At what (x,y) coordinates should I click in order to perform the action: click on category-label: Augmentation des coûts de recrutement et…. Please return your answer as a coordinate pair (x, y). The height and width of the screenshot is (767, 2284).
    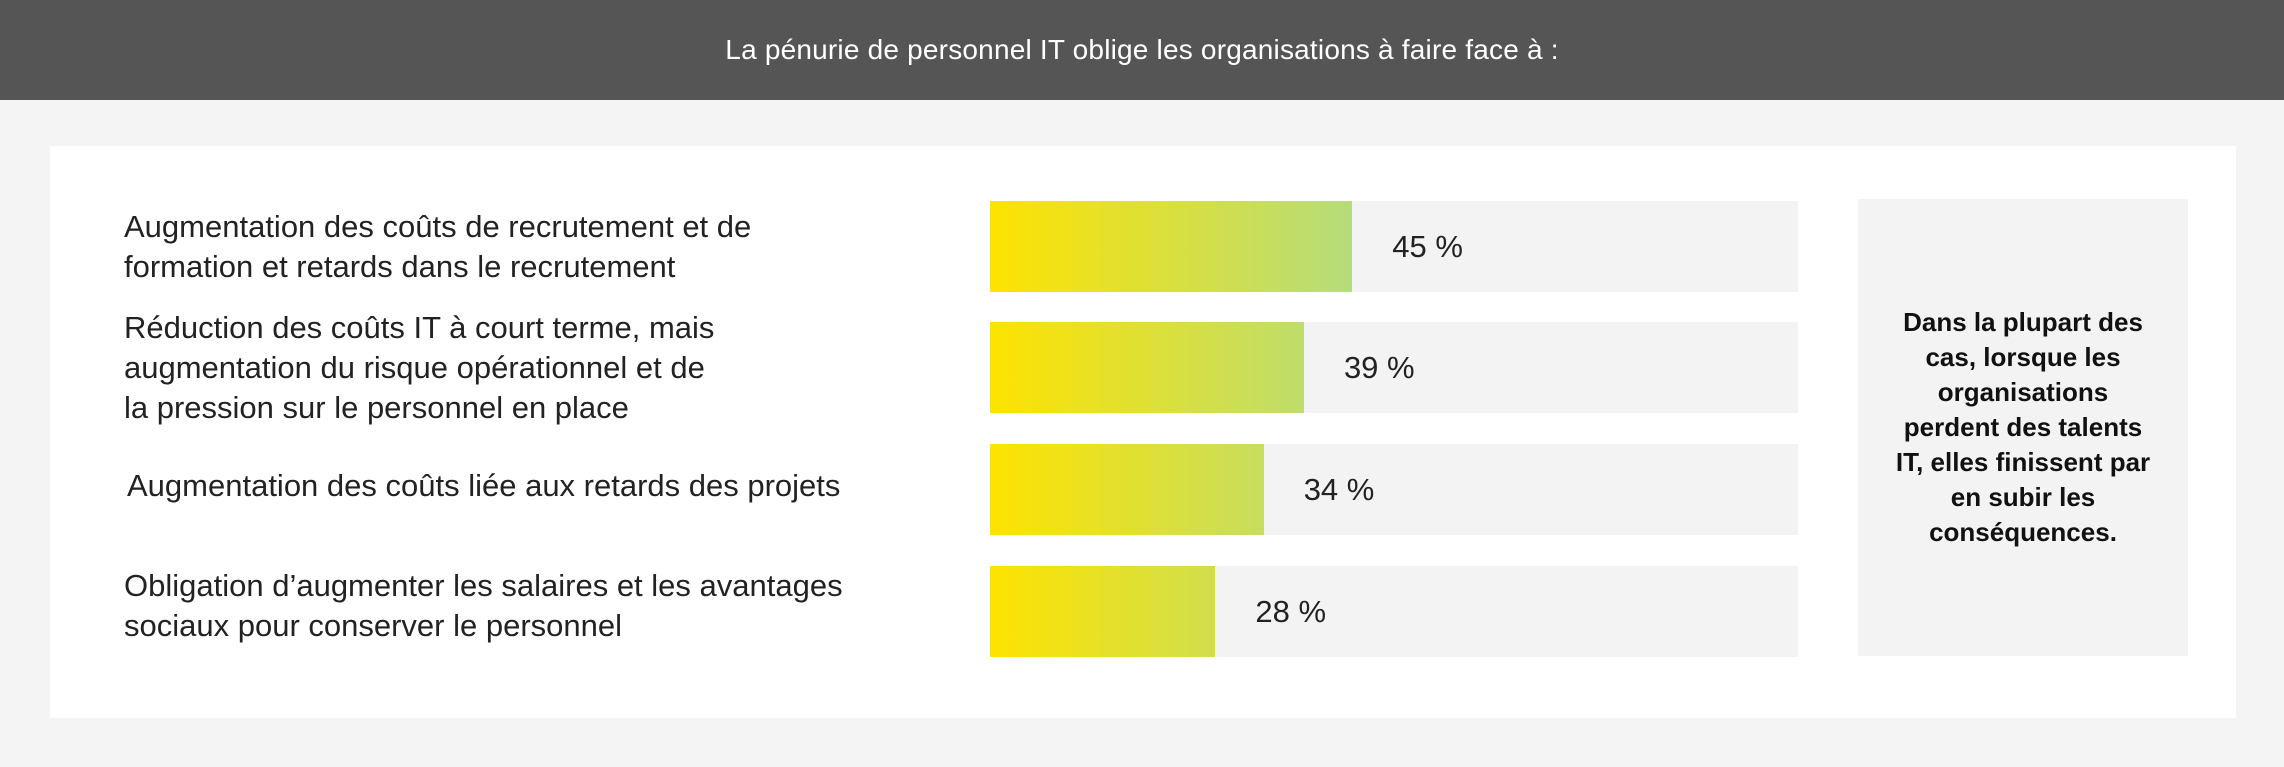
    Looking at the image, I should click on (438, 246).